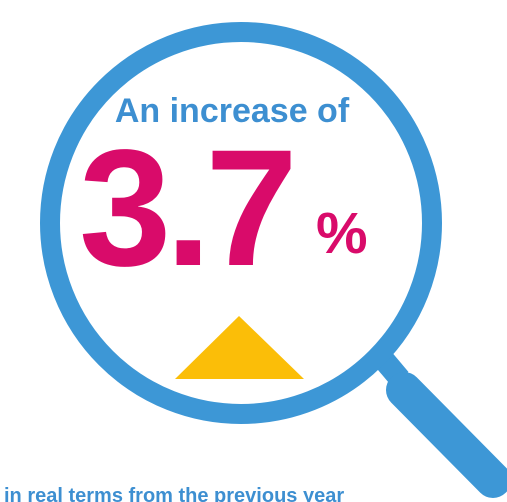 The width and height of the screenshot is (507, 502). What do you see at coordinates (174, 493) in the screenshot?
I see `caption-text: in real terms from the previous year` at bounding box center [174, 493].